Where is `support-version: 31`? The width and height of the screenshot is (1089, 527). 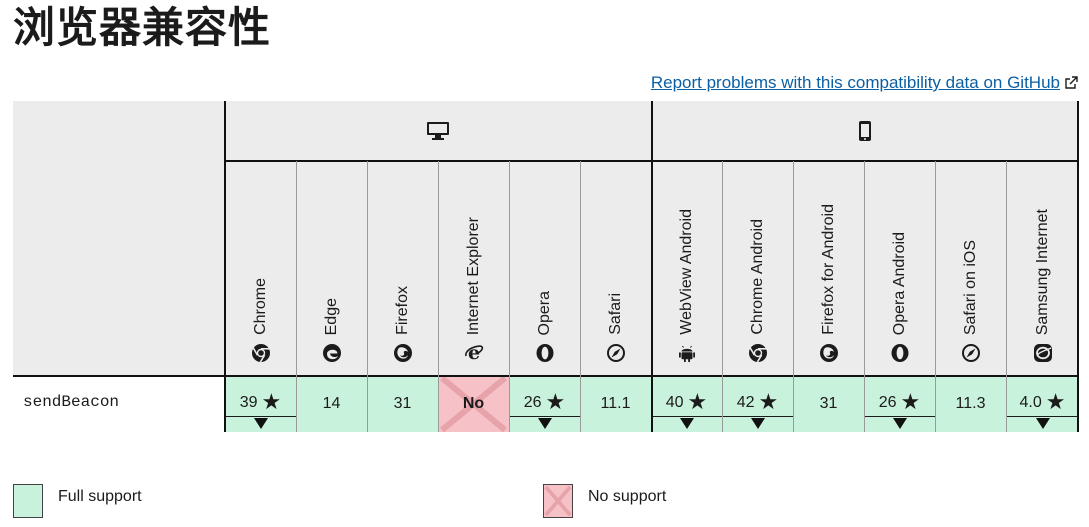
support-version: 31 is located at coordinates (402, 404).